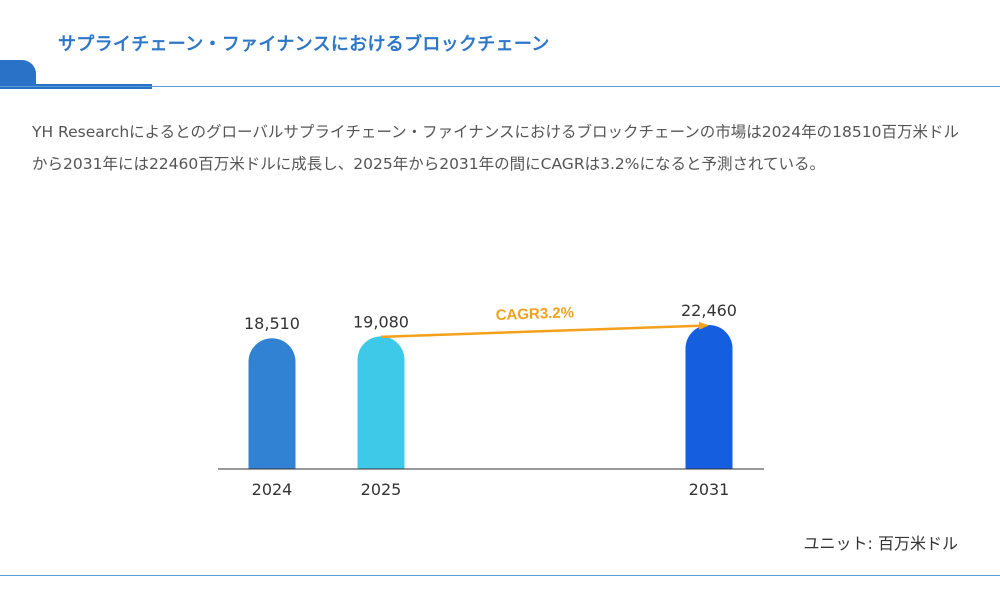 The image size is (1000, 590). I want to click on bar-2031, so click(709, 396).